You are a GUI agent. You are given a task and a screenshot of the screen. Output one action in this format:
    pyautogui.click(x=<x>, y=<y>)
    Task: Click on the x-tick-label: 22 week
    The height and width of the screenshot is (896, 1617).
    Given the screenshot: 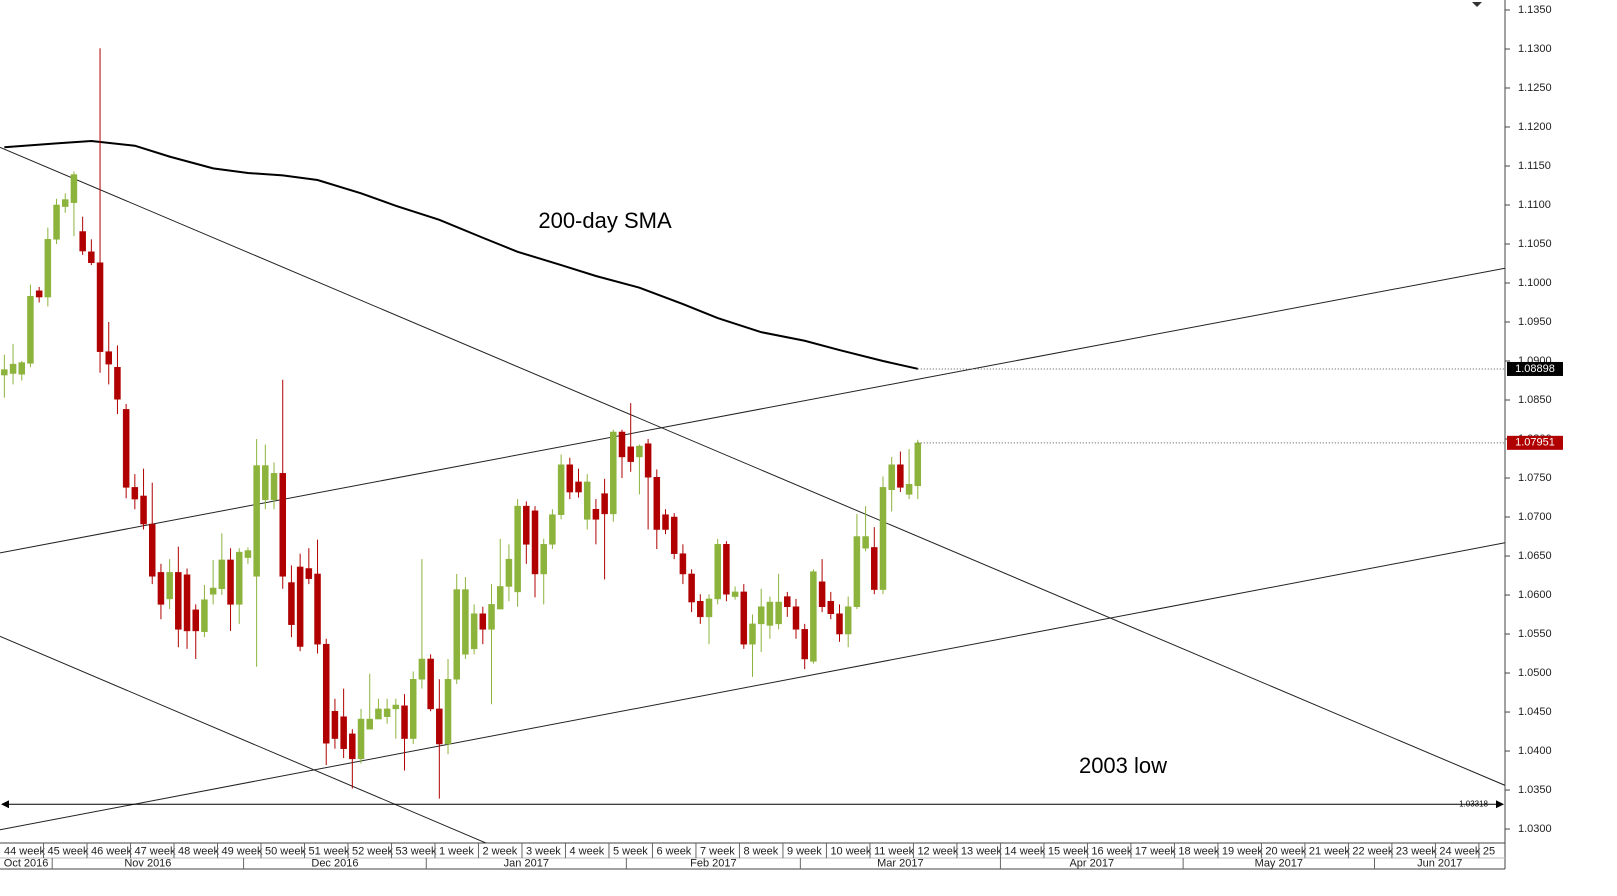 What is the action you would take?
    pyautogui.click(x=1372, y=851)
    